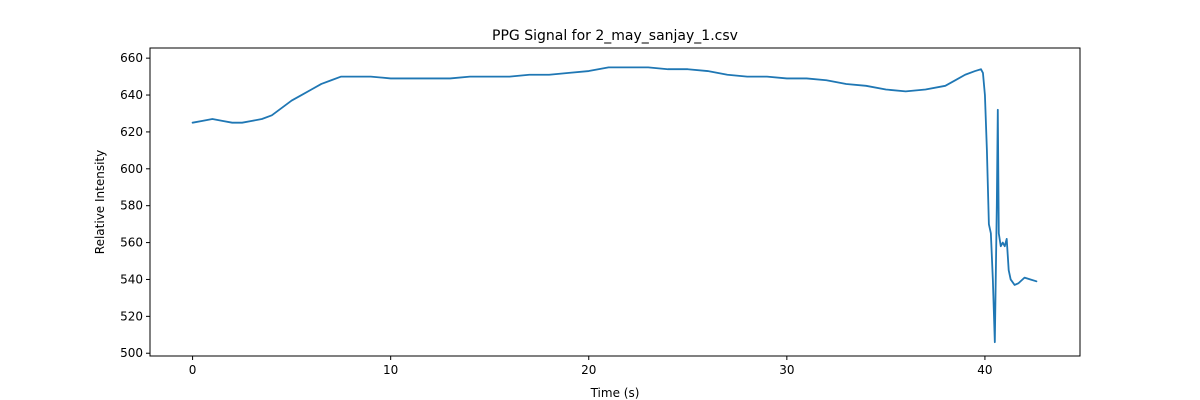 This screenshot has height=400, width=1200. I want to click on y-tick-label: 660, so click(131, 58).